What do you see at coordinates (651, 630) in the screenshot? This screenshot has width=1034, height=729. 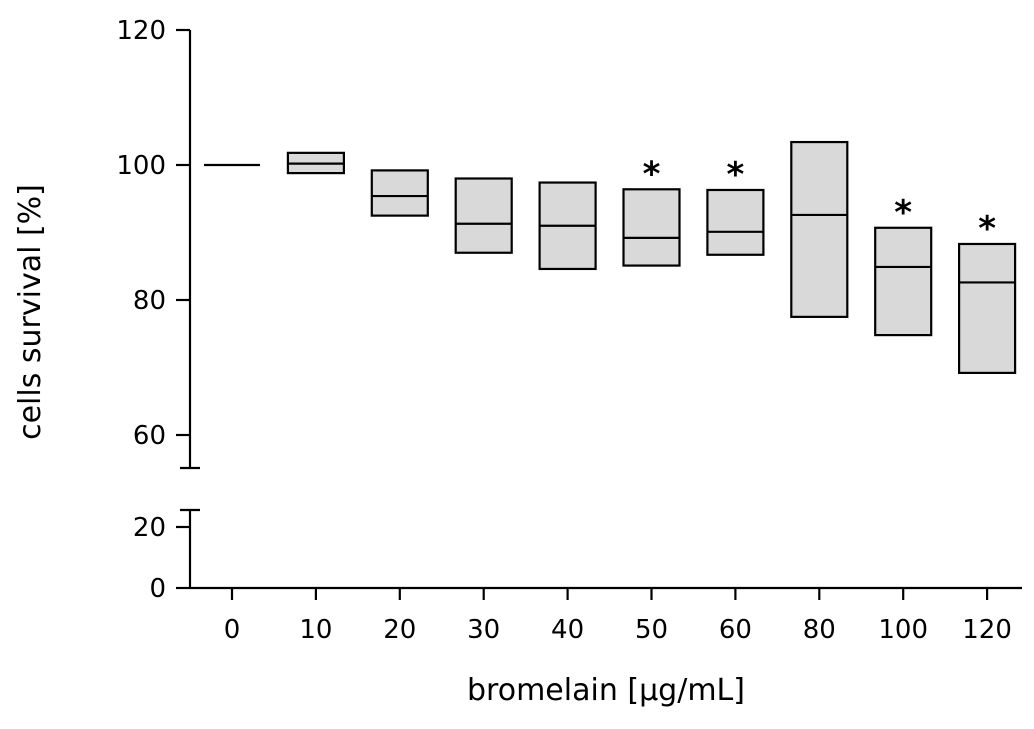 I see `x-tick-label: 50` at bounding box center [651, 630].